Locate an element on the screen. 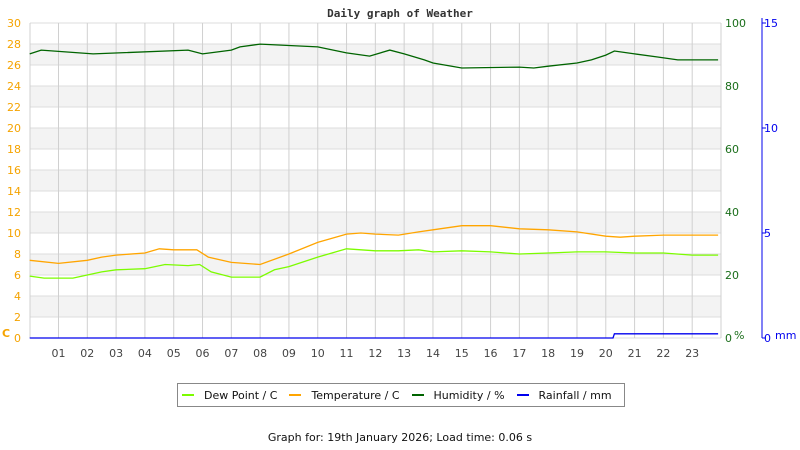  x-tick-label: 01 is located at coordinates (59, 353).